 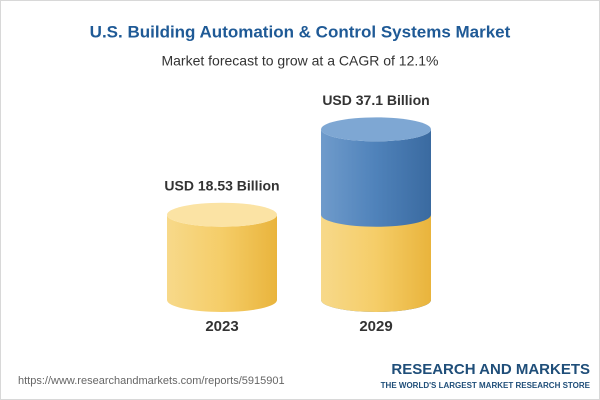 I want to click on x-tick-label: 2023, so click(x=221, y=326).